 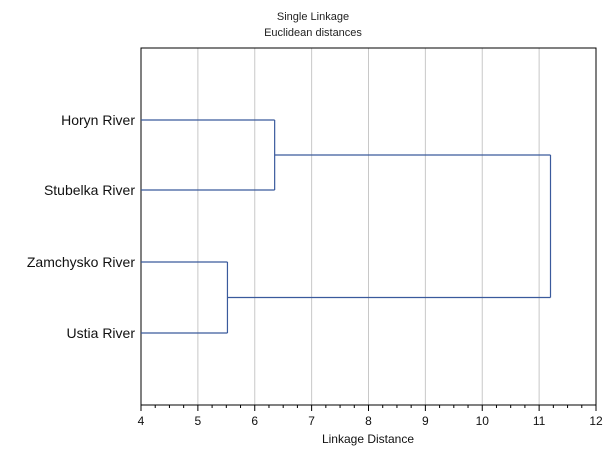 What do you see at coordinates (101, 333) in the screenshot?
I see `leaf-label: Ustia River` at bounding box center [101, 333].